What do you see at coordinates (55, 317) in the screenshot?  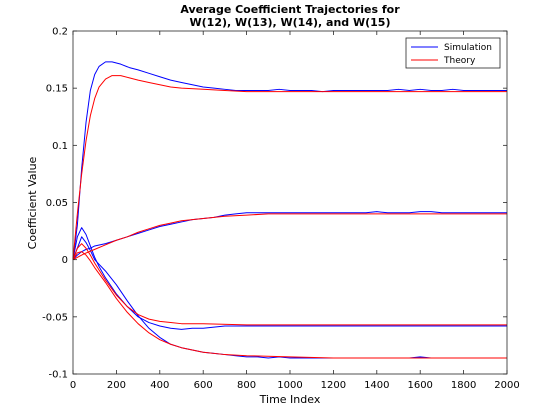 I see `y-tick-label: -0.05` at bounding box center [55, 317].